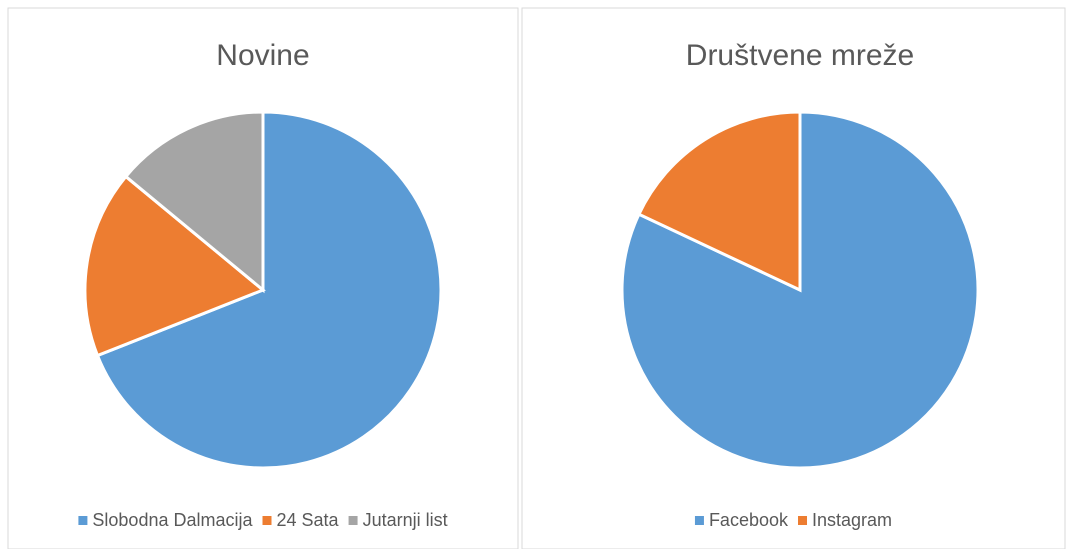 This screenshot has width=1066, height=549. Describe the element at coordinates (852, 520) in the screenshot. I see `legend-label: Instagram` at that location.